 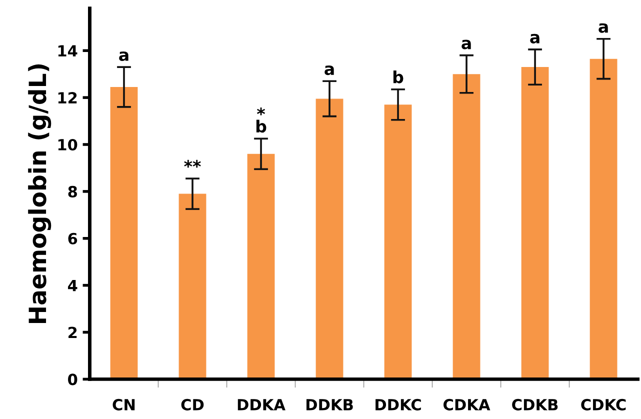 I want to click on y-tick-label: 10, so click(x=68, y=144).